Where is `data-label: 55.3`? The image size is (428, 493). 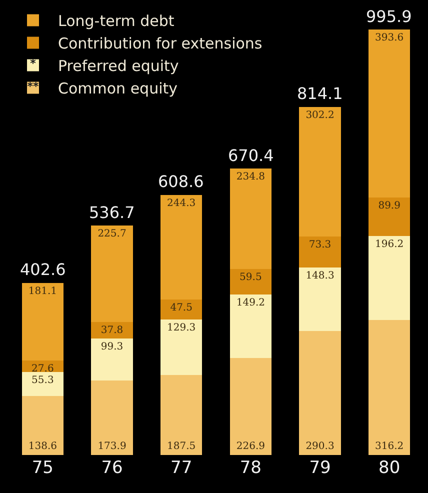
data-label: 55.3 is located at coordinates (43, 380).